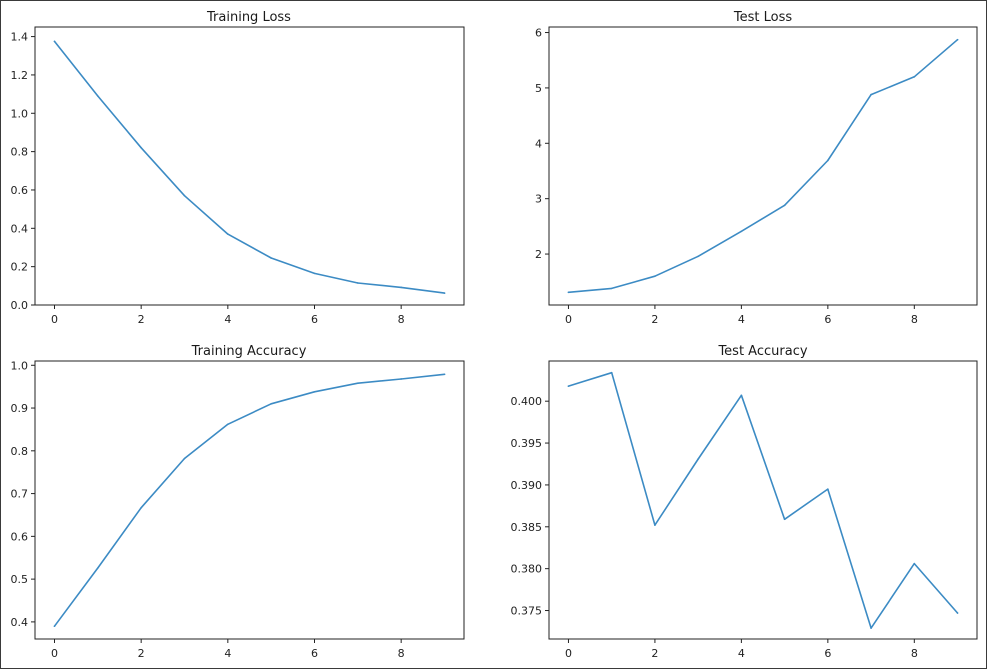  What do you see at coordinates (527, 443) in the screenshot?
I see `y-tick-label-test-accuracy: 0.395` at bounding box center [527, 443].